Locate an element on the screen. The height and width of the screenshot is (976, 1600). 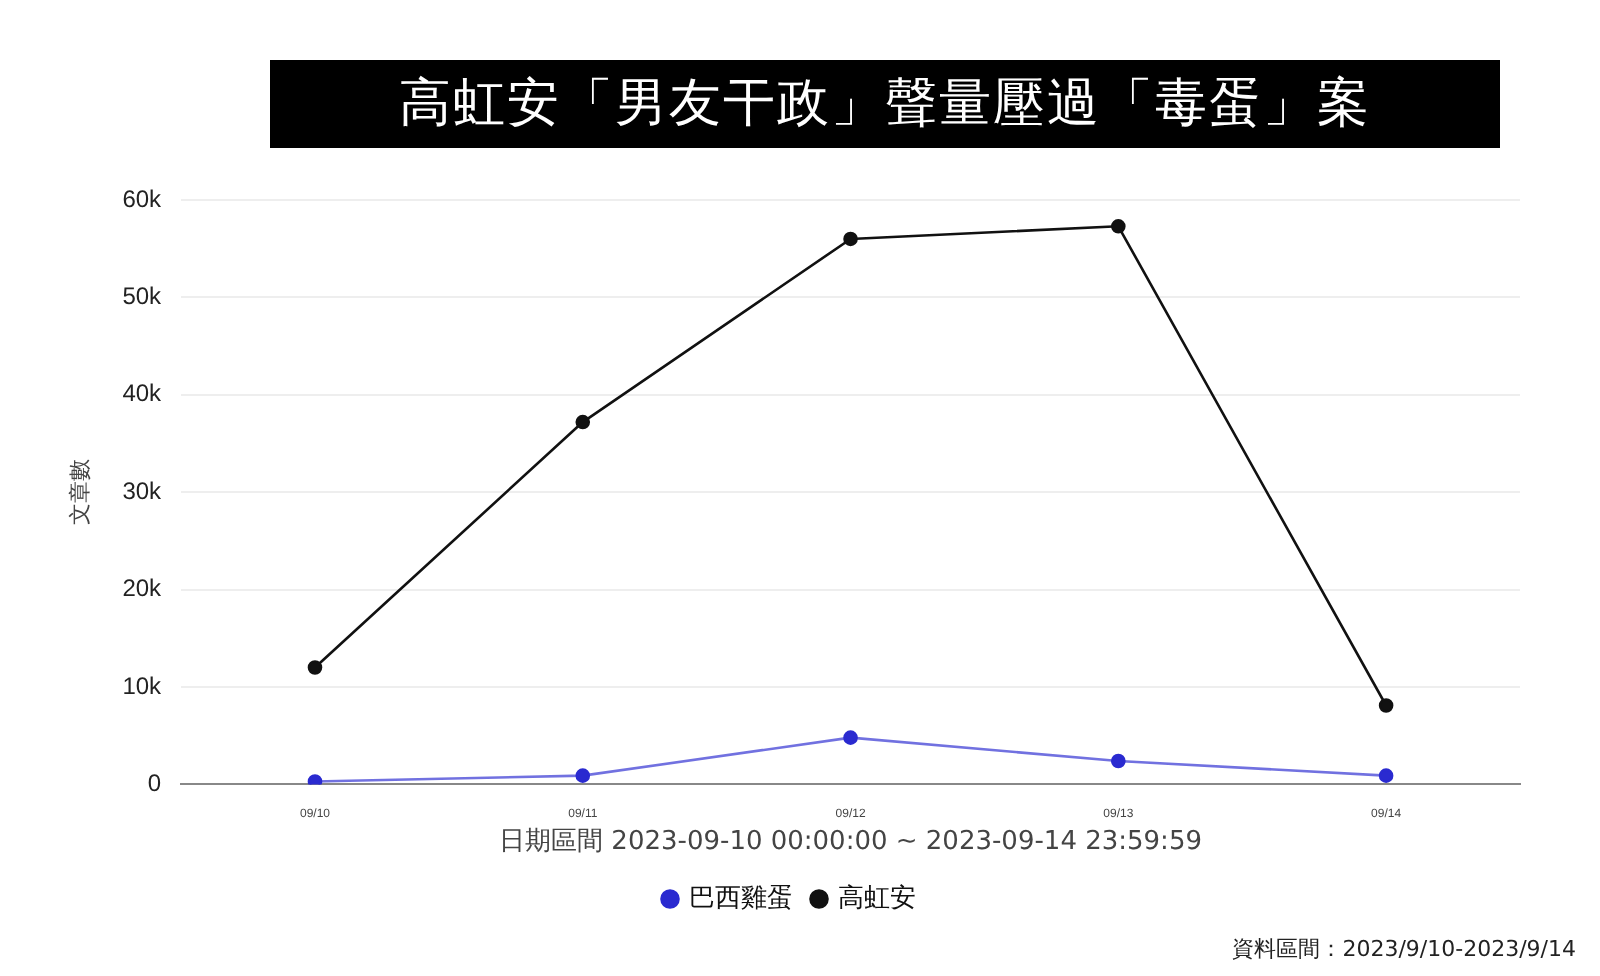
y-tick-label: 0 is located at coordinates (154, 783).